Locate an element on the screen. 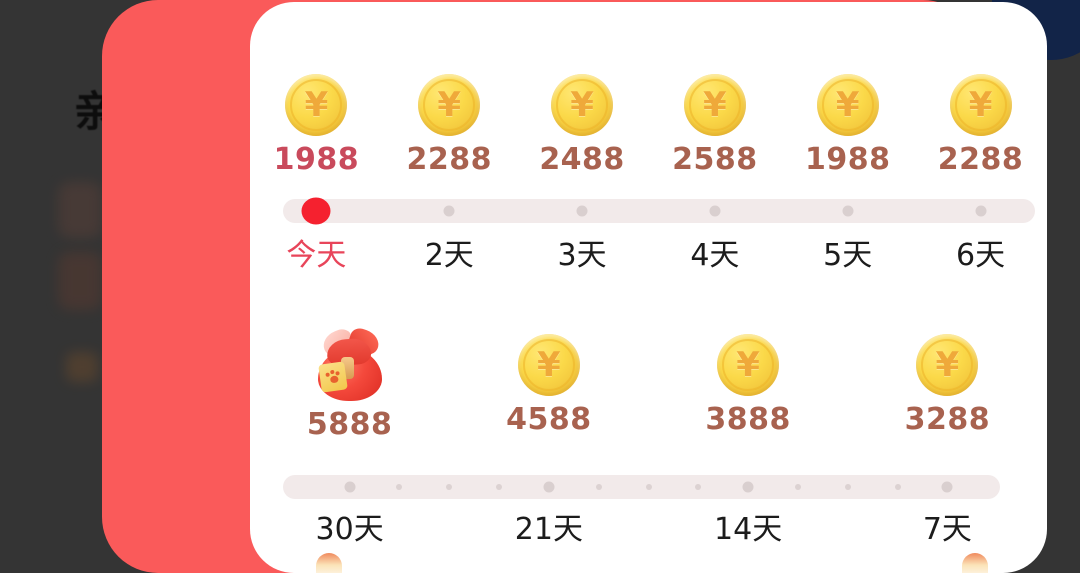 The height and width of the screenshot is (573, 1080). milestone-progress-track is located at coordinates (641, 487).